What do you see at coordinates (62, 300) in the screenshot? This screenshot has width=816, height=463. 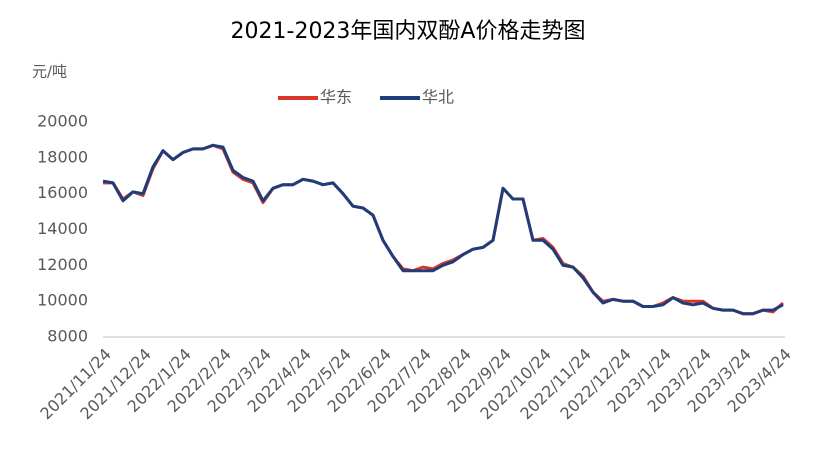 I see `y-tick-label: 10000` at bounding box center [62, 300].